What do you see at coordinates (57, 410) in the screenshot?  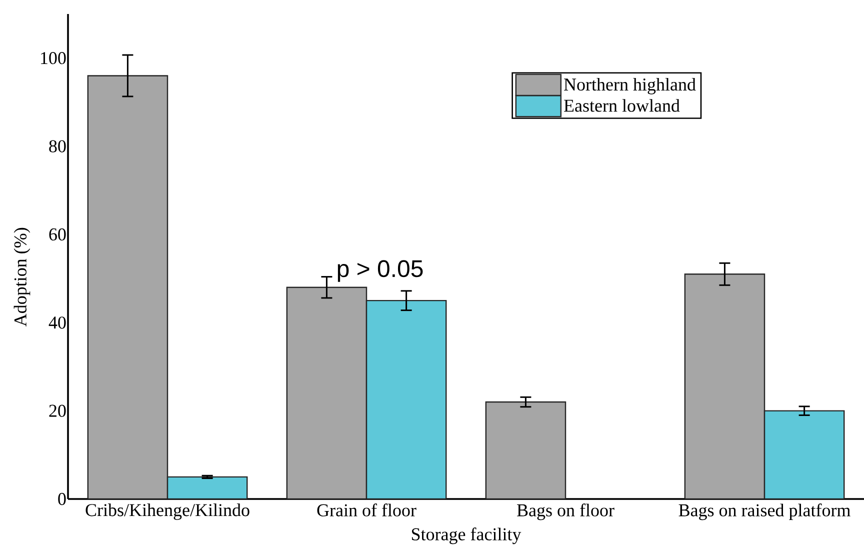 I see `y-tick-label: 20` at bounding box center [57, 410].